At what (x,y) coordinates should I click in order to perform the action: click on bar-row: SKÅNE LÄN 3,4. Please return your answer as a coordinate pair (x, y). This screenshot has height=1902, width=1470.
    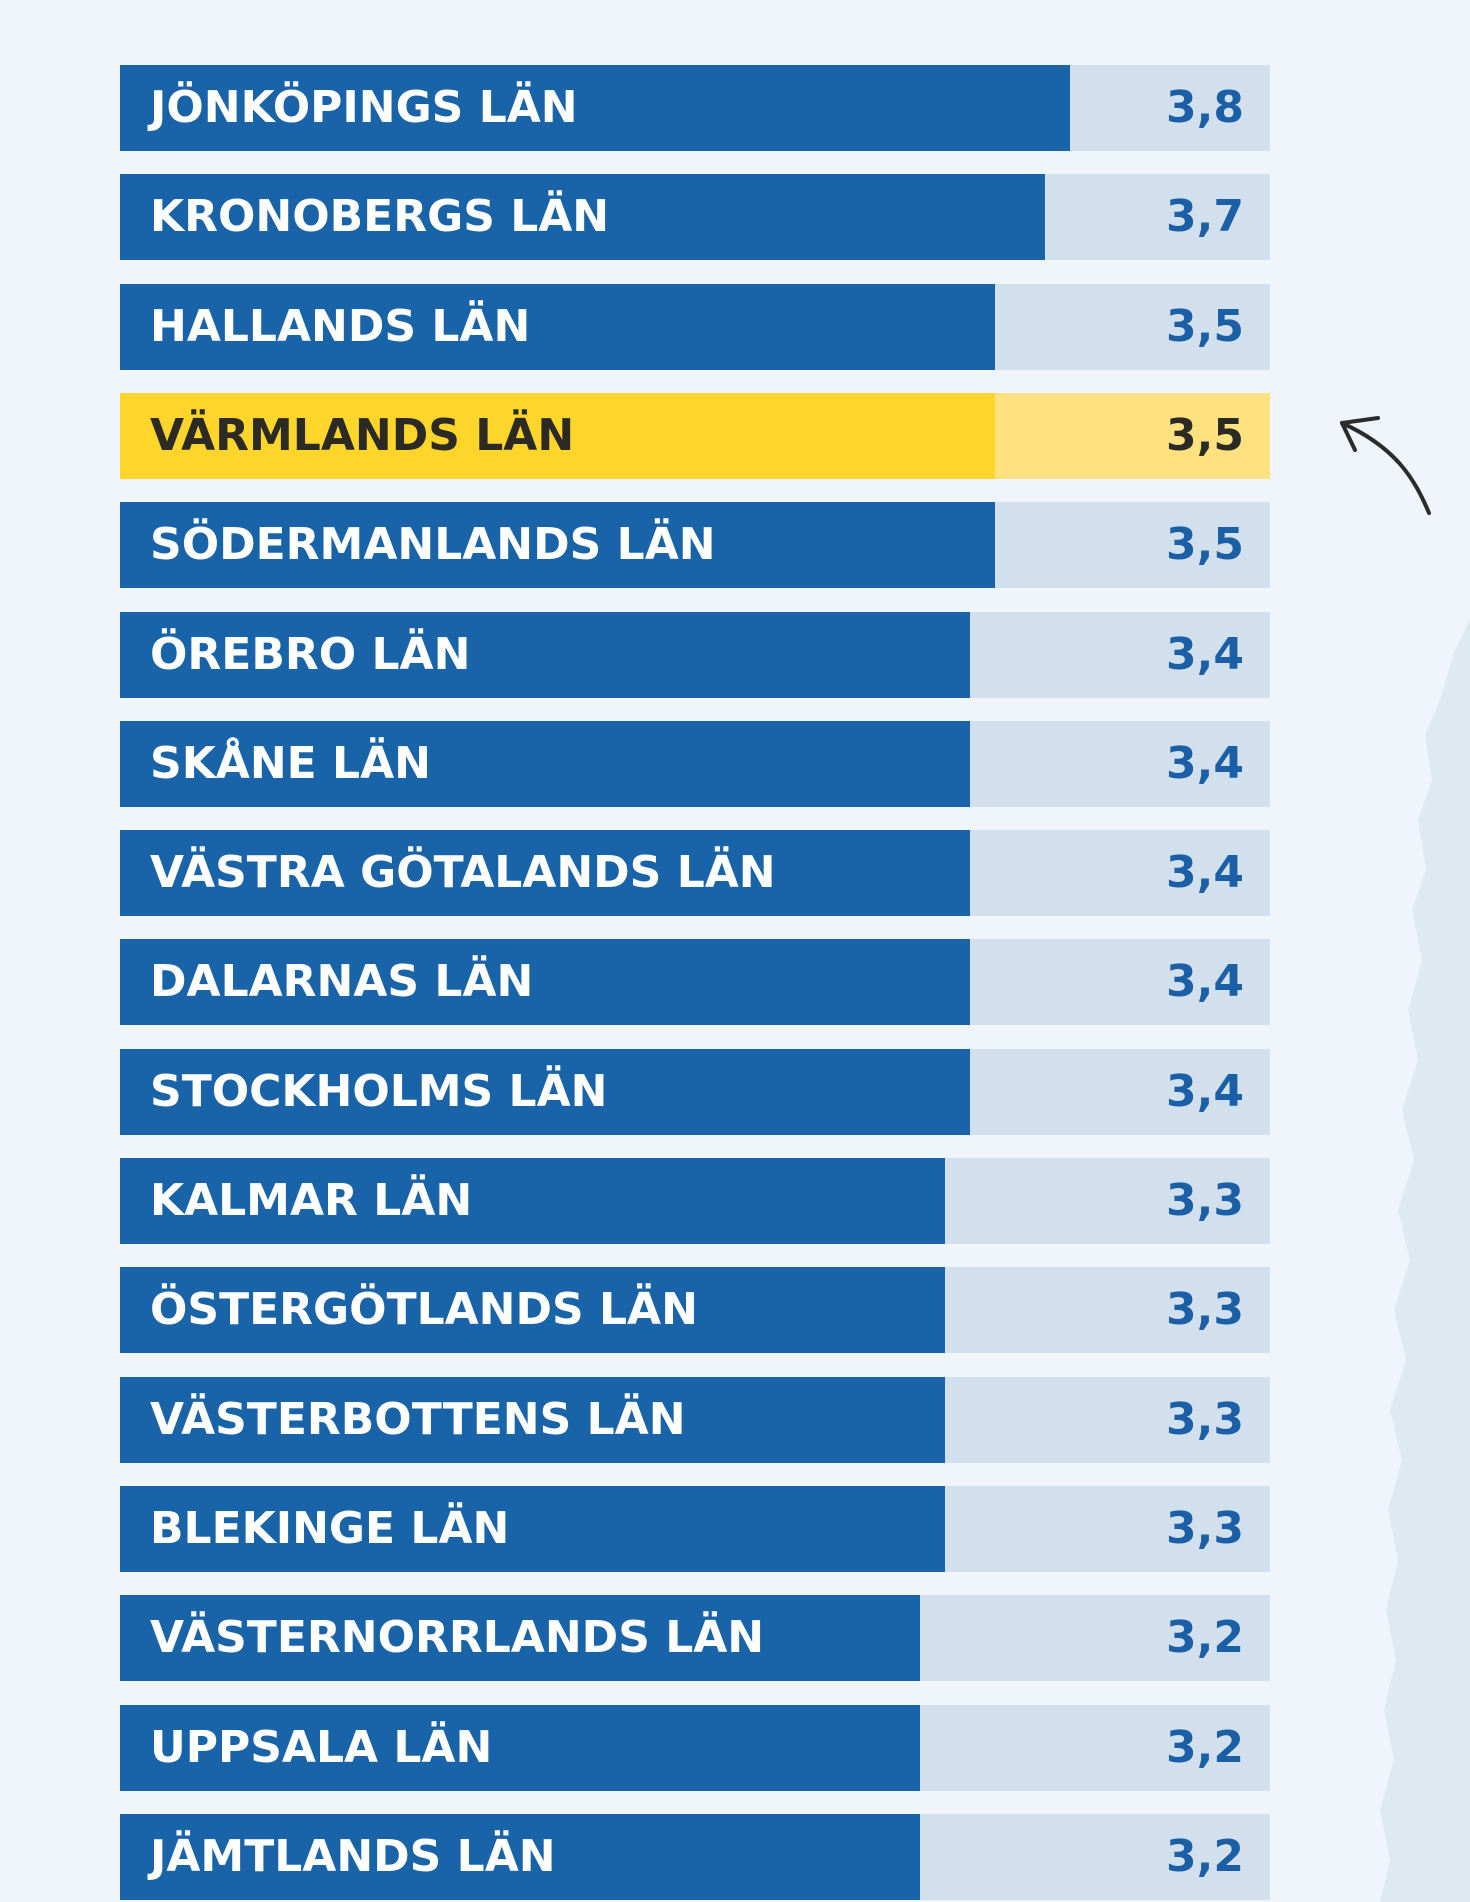
    Looking at the image, I should click on (695, 764).